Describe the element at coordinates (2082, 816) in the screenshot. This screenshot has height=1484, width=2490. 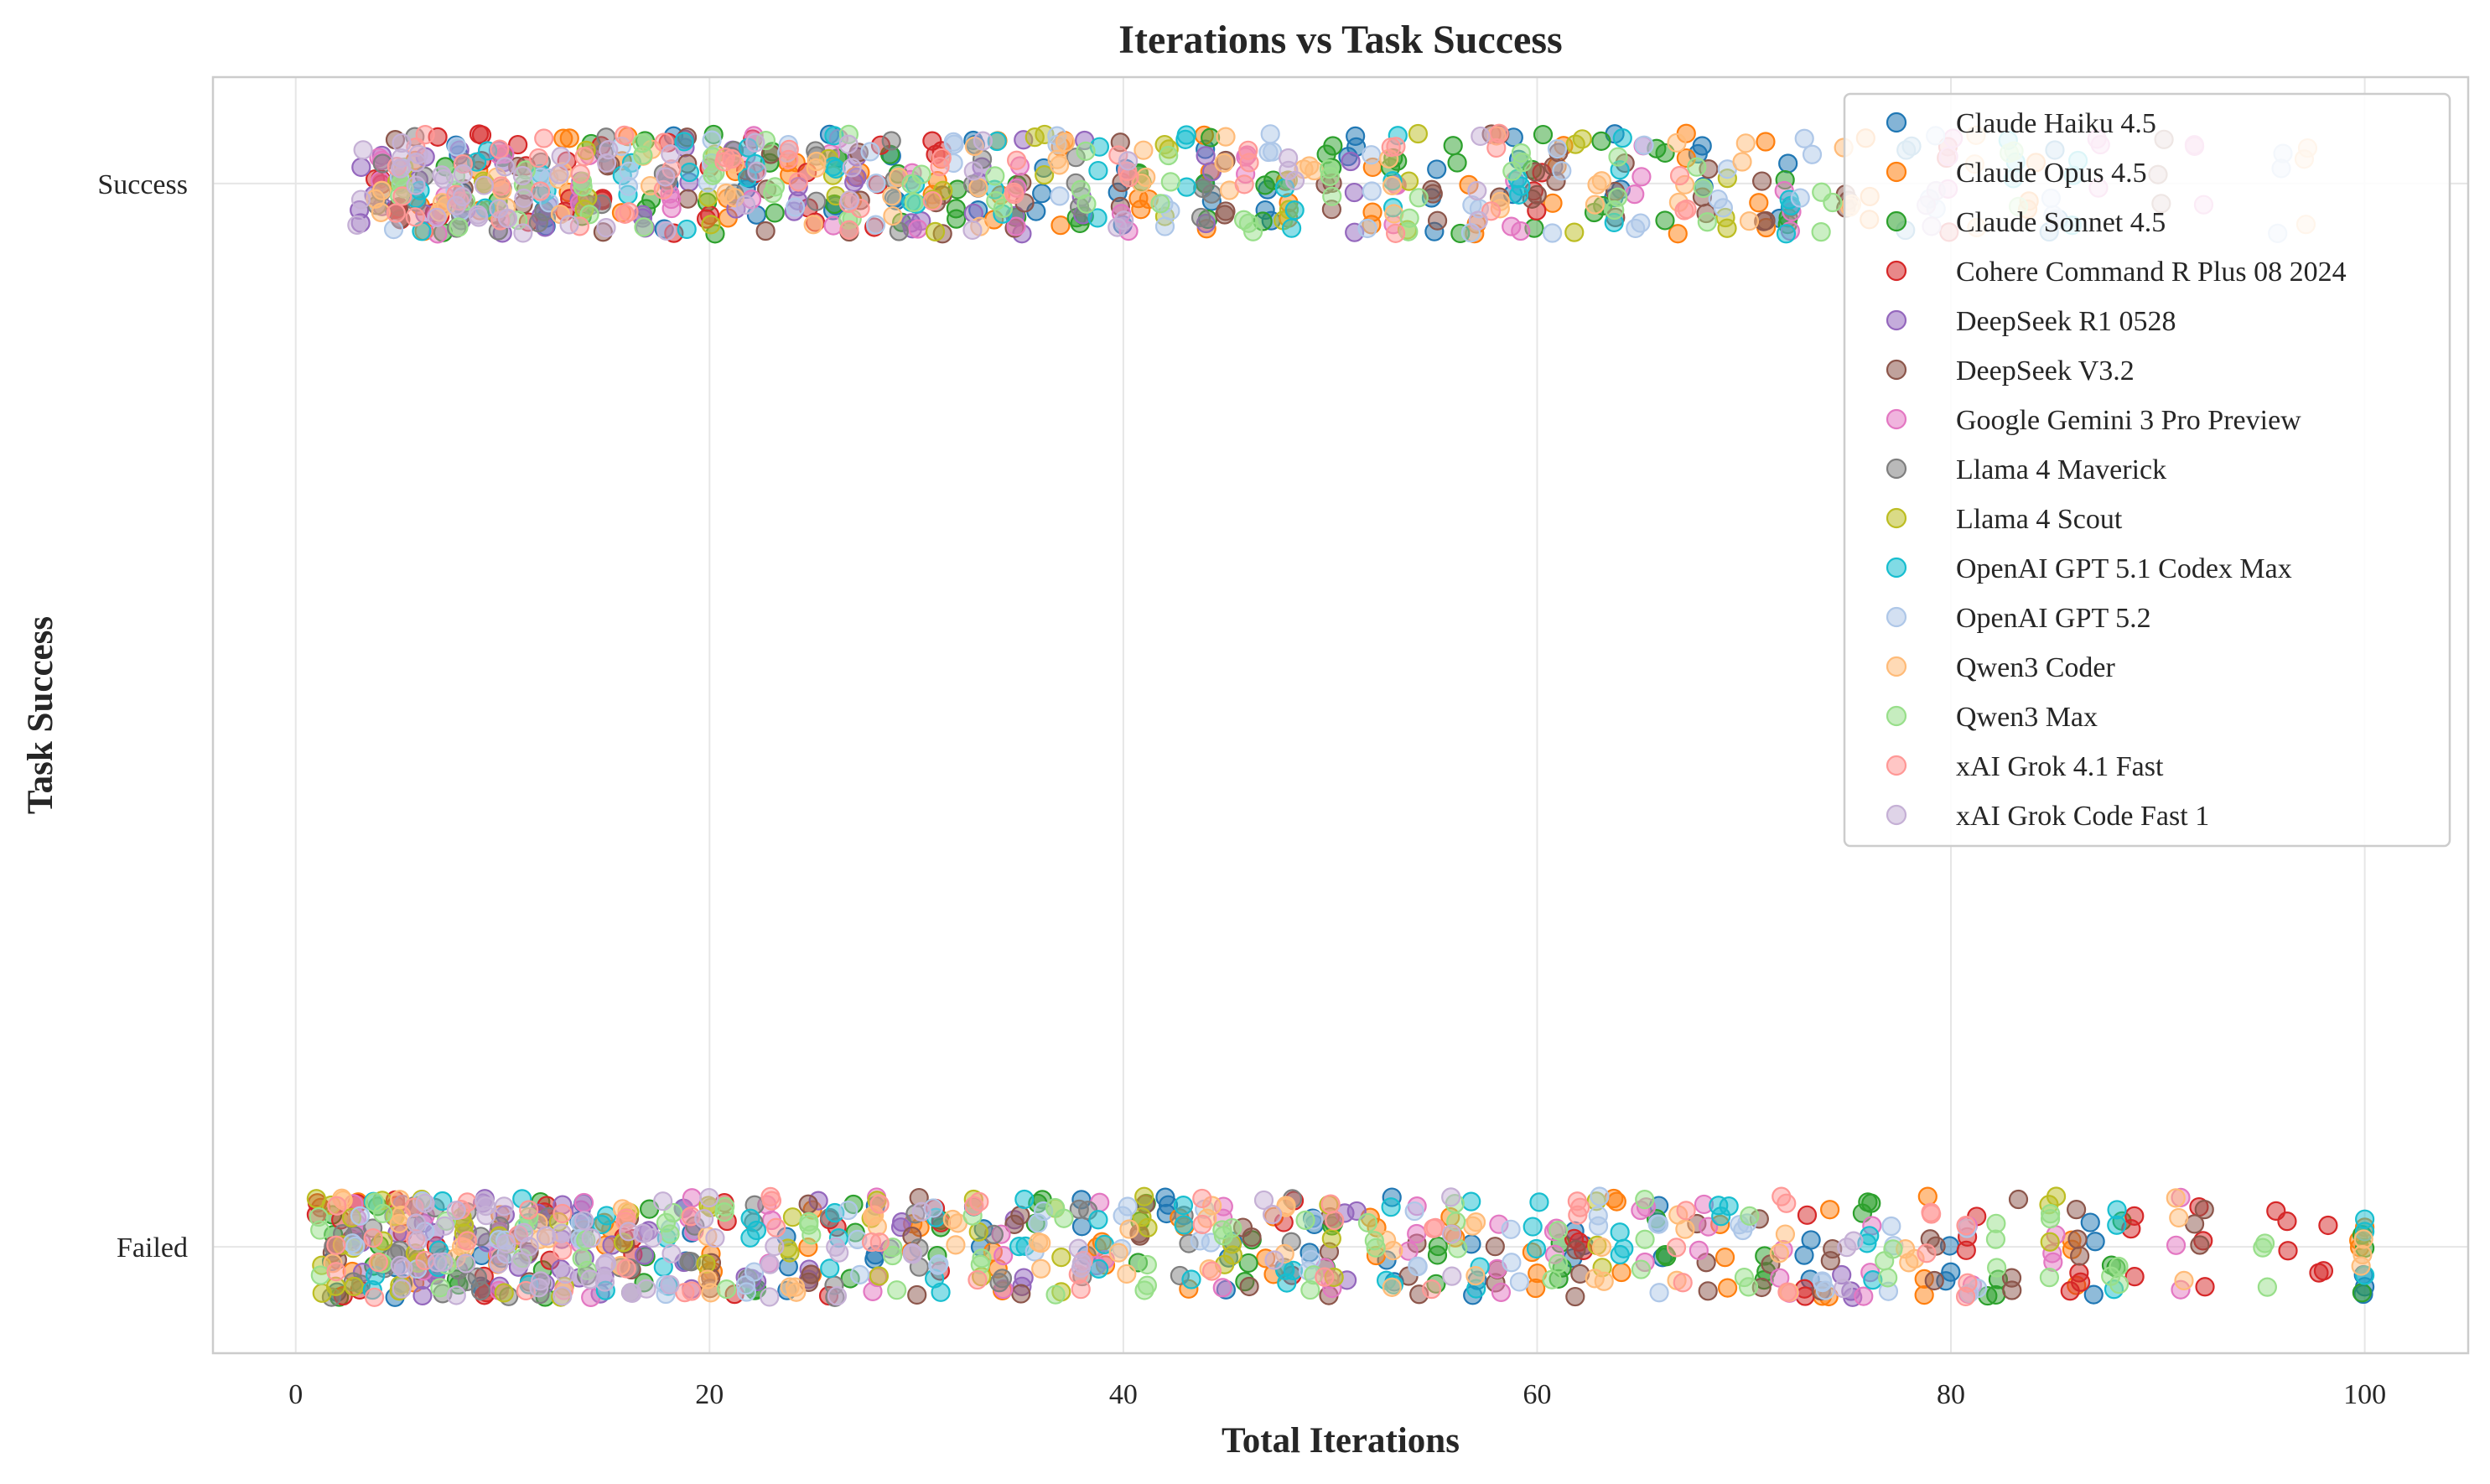
I see `legend-label: xAI Grok Code Fast 1` at that location.